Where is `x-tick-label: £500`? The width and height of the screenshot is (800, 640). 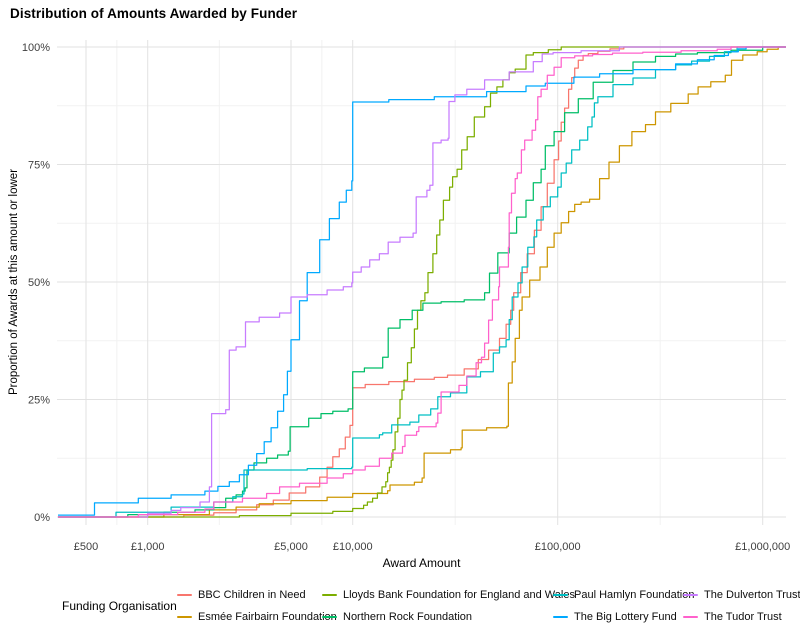 x-tick-label: £500 is located at coordinates (86, 547).